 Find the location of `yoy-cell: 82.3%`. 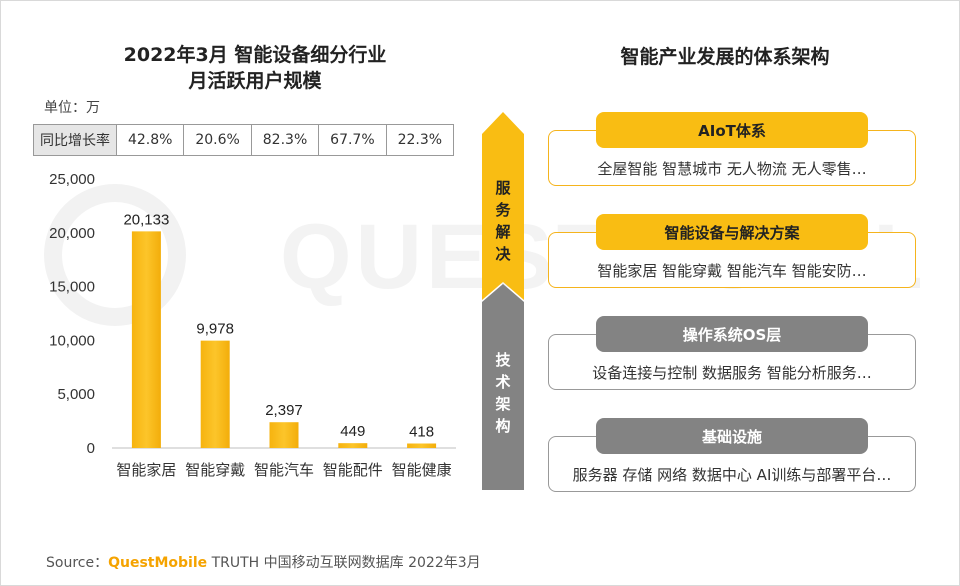

yoy-cell: 82.3% is located at coordinates (286, 140).